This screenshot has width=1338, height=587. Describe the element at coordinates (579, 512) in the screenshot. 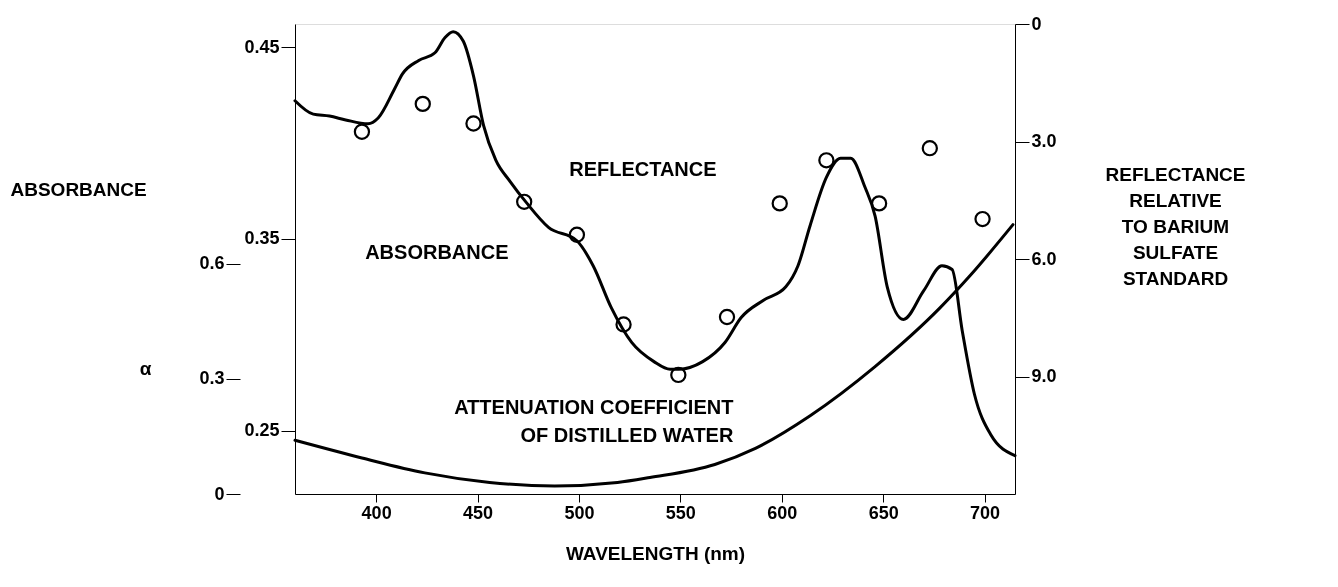

I see `x-tick-label: 500` at that location.